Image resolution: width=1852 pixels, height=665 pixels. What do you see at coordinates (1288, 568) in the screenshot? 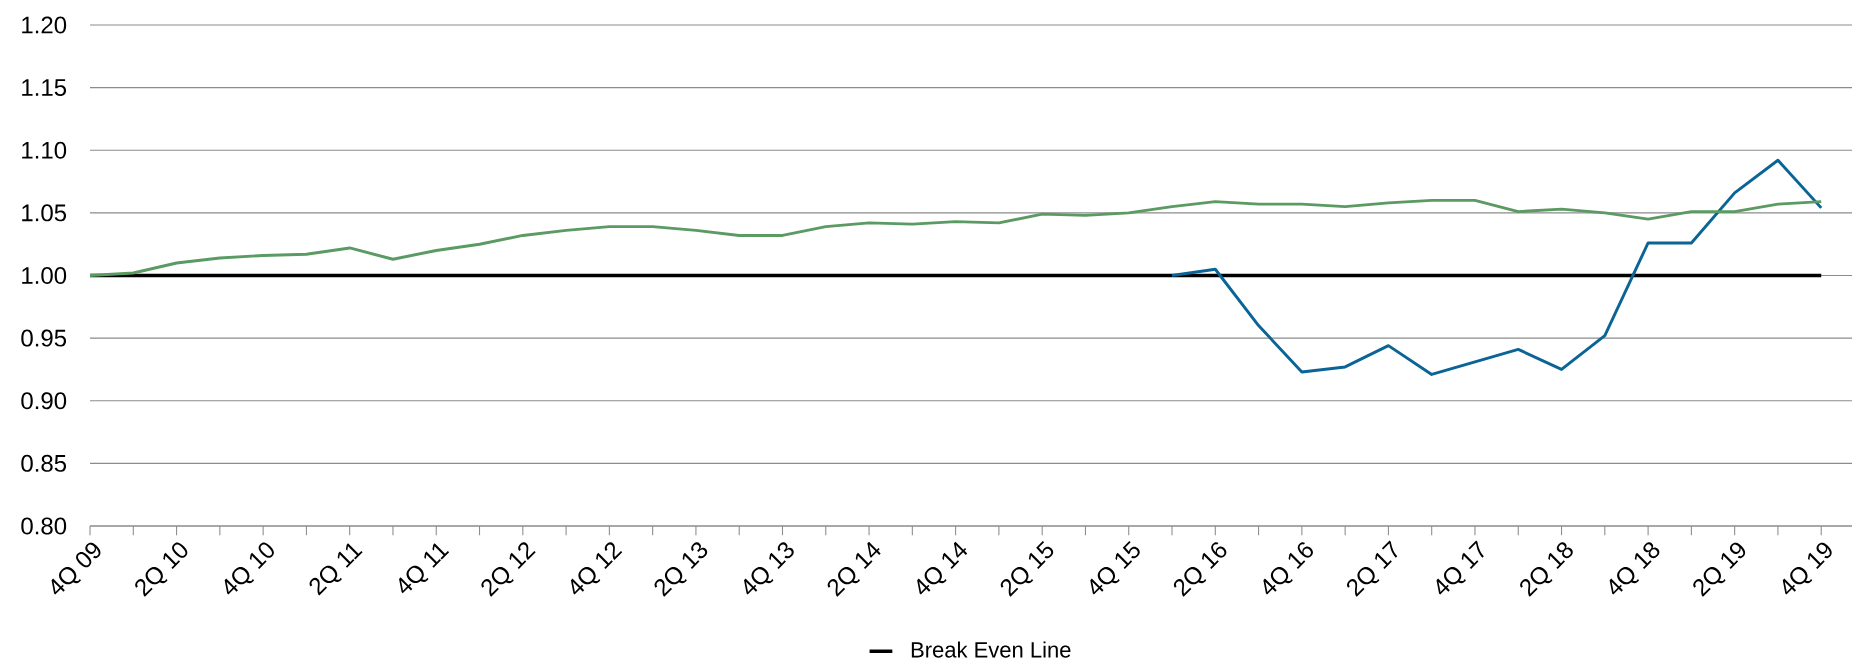
I see `x-tick-label: 4Q 16` at bounding box center [1288, 568].